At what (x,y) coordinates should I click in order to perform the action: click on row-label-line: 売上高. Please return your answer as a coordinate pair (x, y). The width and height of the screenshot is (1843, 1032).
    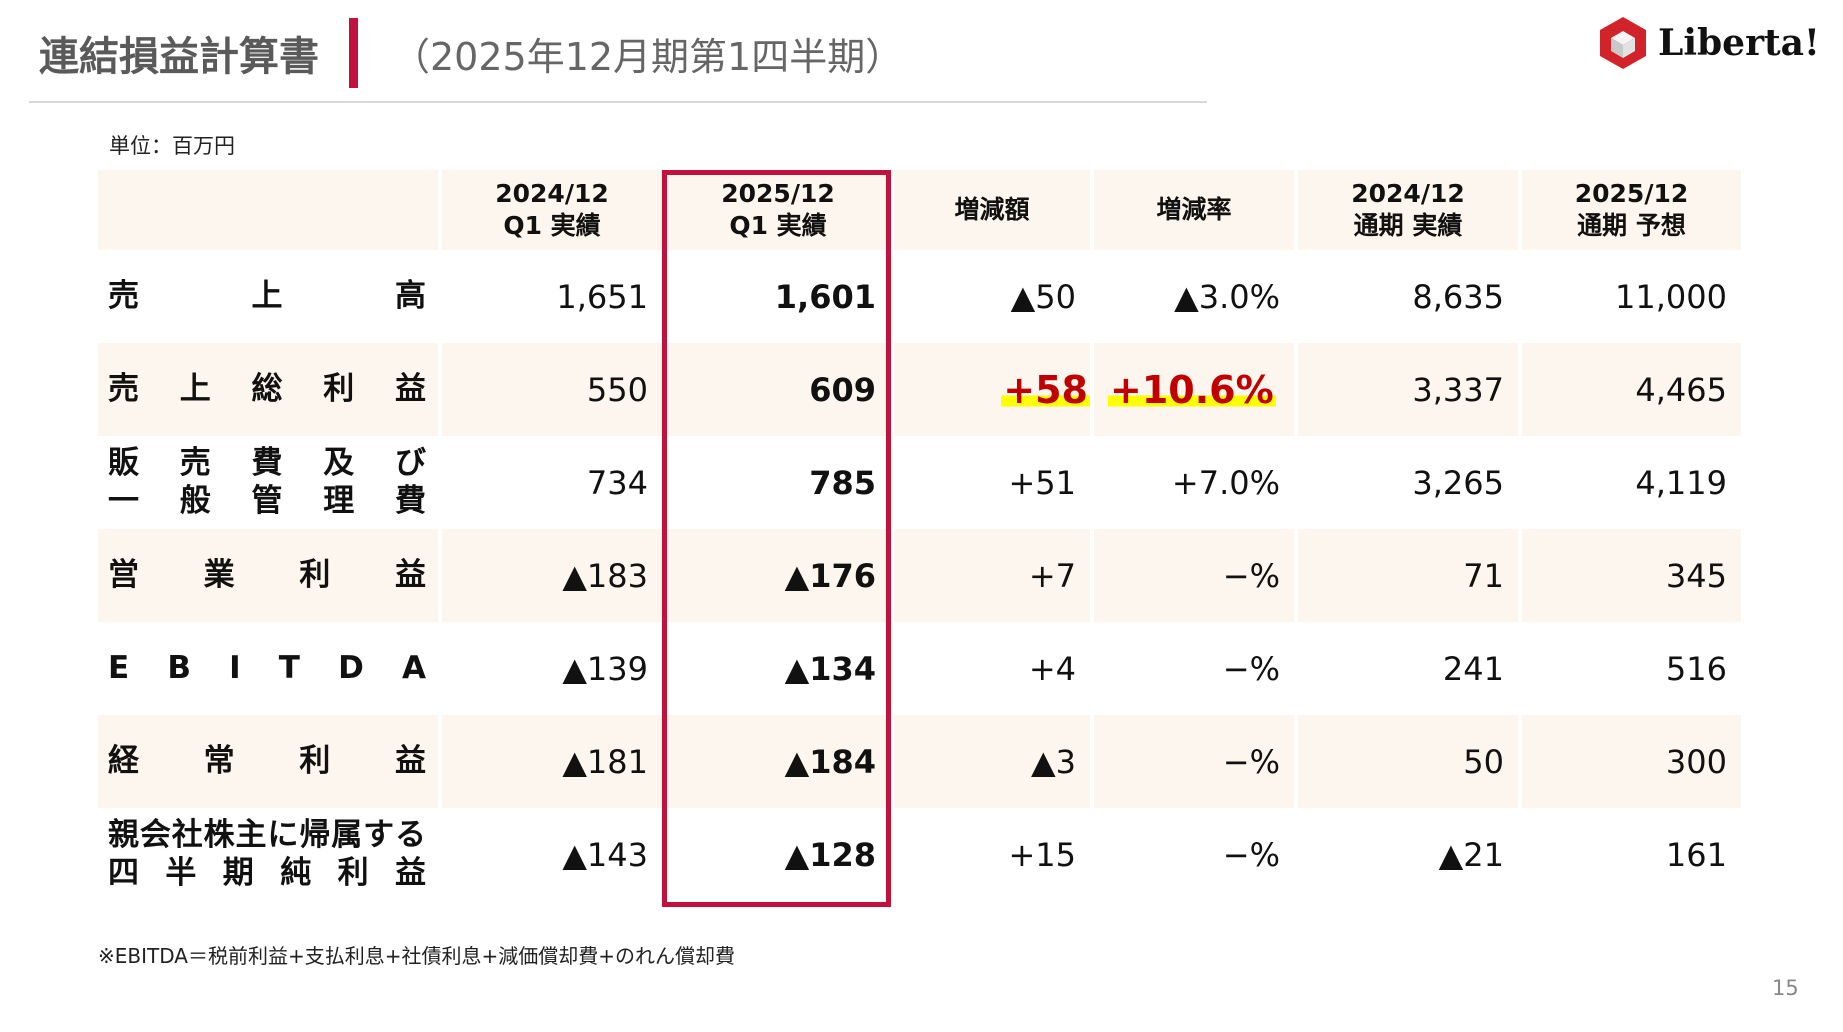
    Looking at the image, I should click on (267, 295).